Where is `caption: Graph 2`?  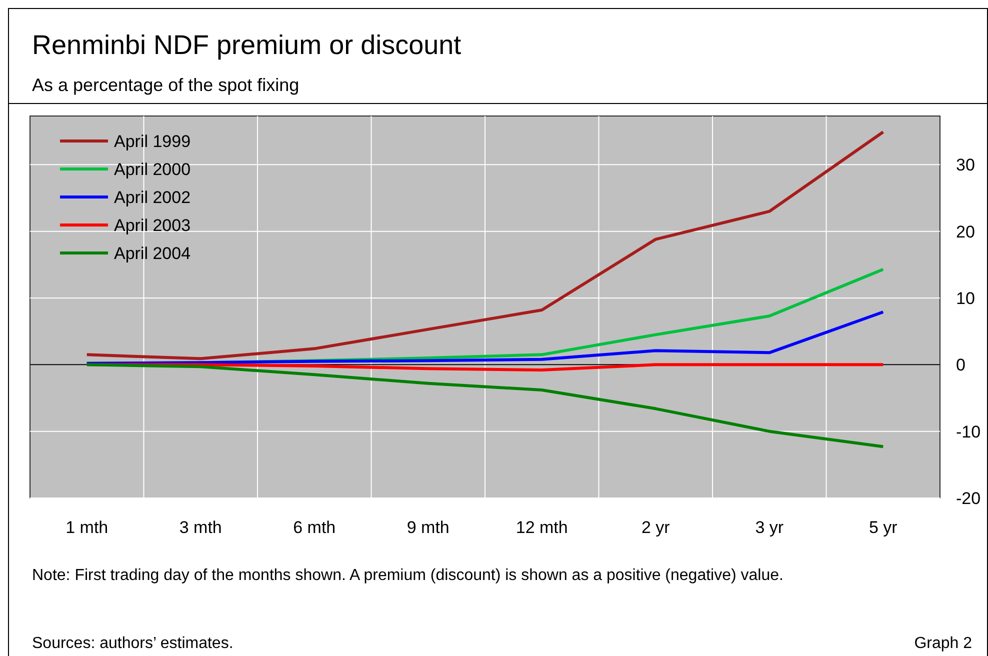
caption: Graph 2 is located at coordinates (943, 643).